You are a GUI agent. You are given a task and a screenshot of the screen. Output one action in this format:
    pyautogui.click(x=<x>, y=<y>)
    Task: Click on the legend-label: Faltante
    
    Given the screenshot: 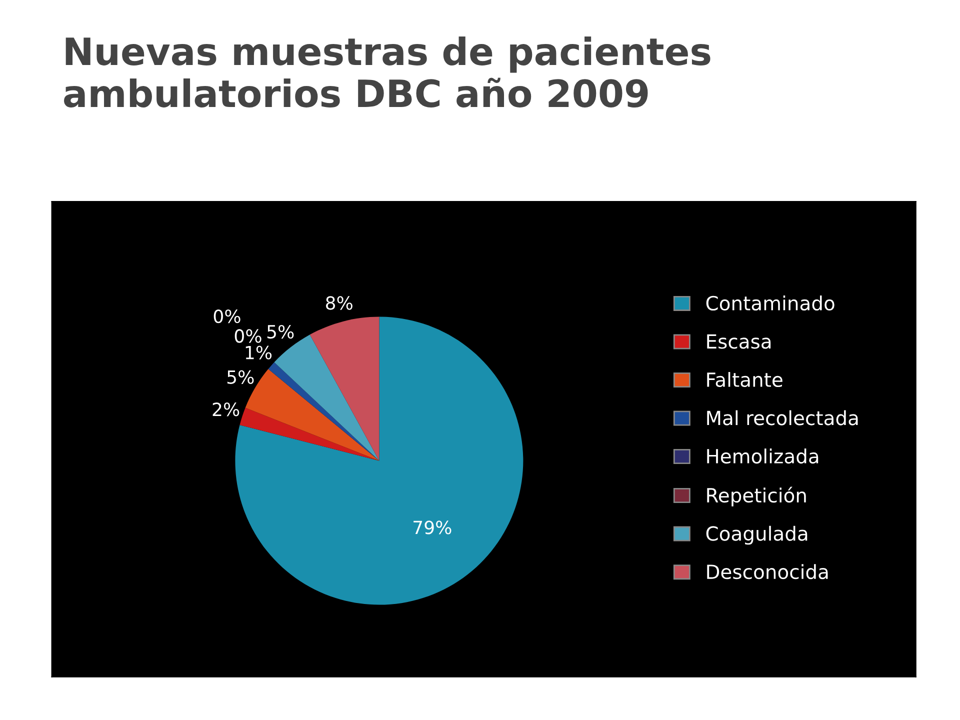 What is the action you would take?
    pyautogui.click(x=744, y=380)
    